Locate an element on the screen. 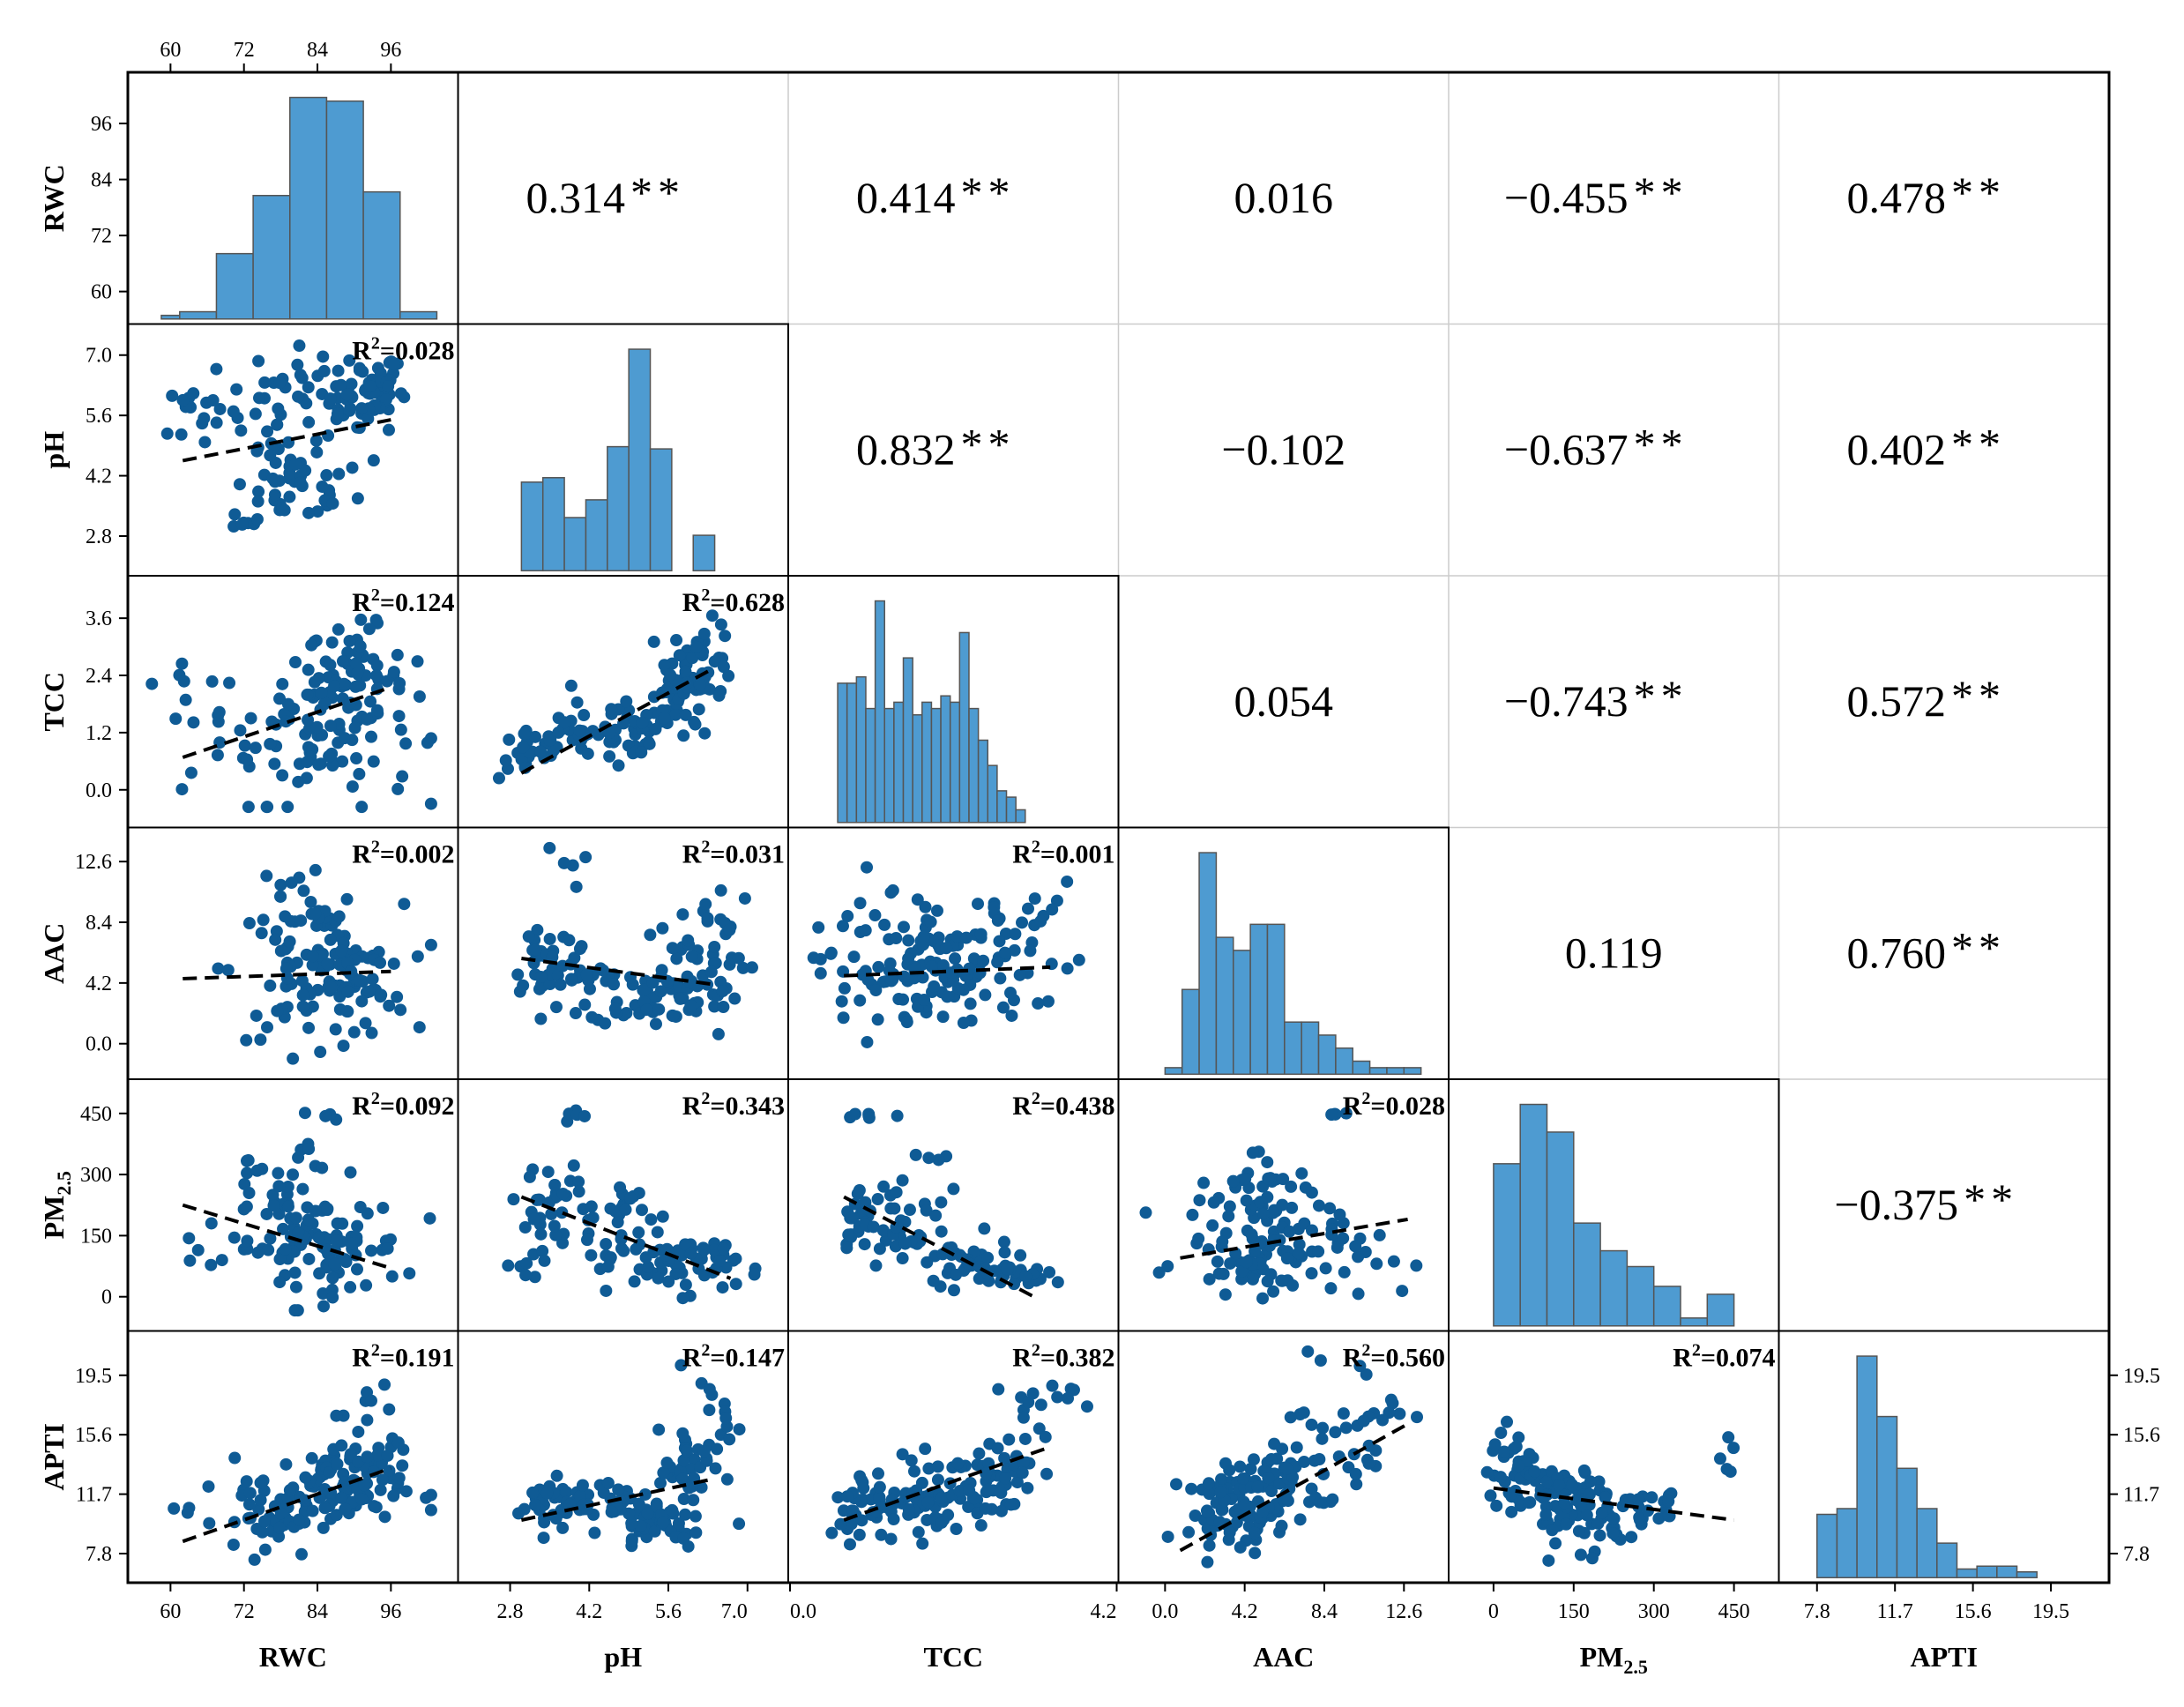  significance-stars: ** is located at coordinates (1661, 443).